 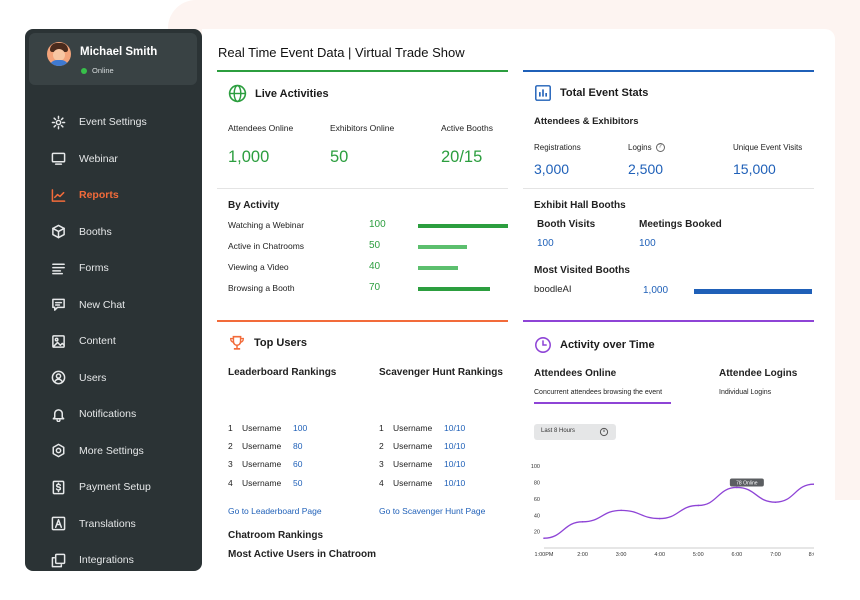 What do you see at coordinates (580, 205) in the screenshot?
I see `exhibit-hall-title: Exhibit Hall Booths` at bounding box center [580, 205].